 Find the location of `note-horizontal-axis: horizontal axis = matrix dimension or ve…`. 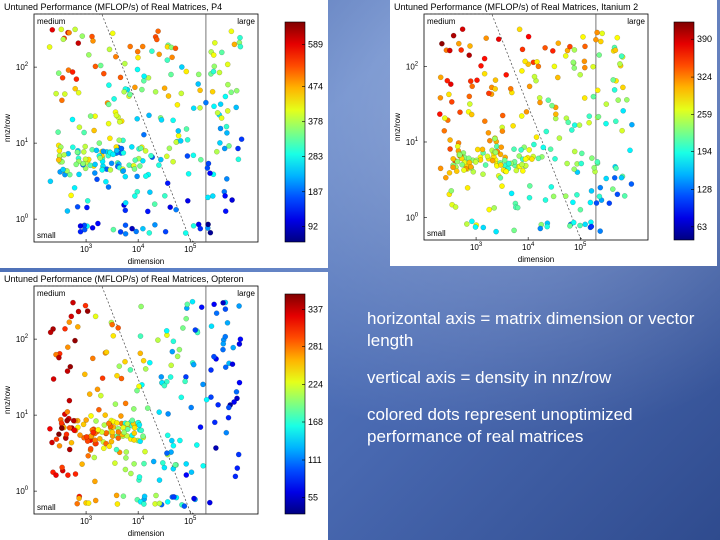

note-horizontal-axis: horizontal axis = matrix dimension or ve… is located at coordinates (531, 329).